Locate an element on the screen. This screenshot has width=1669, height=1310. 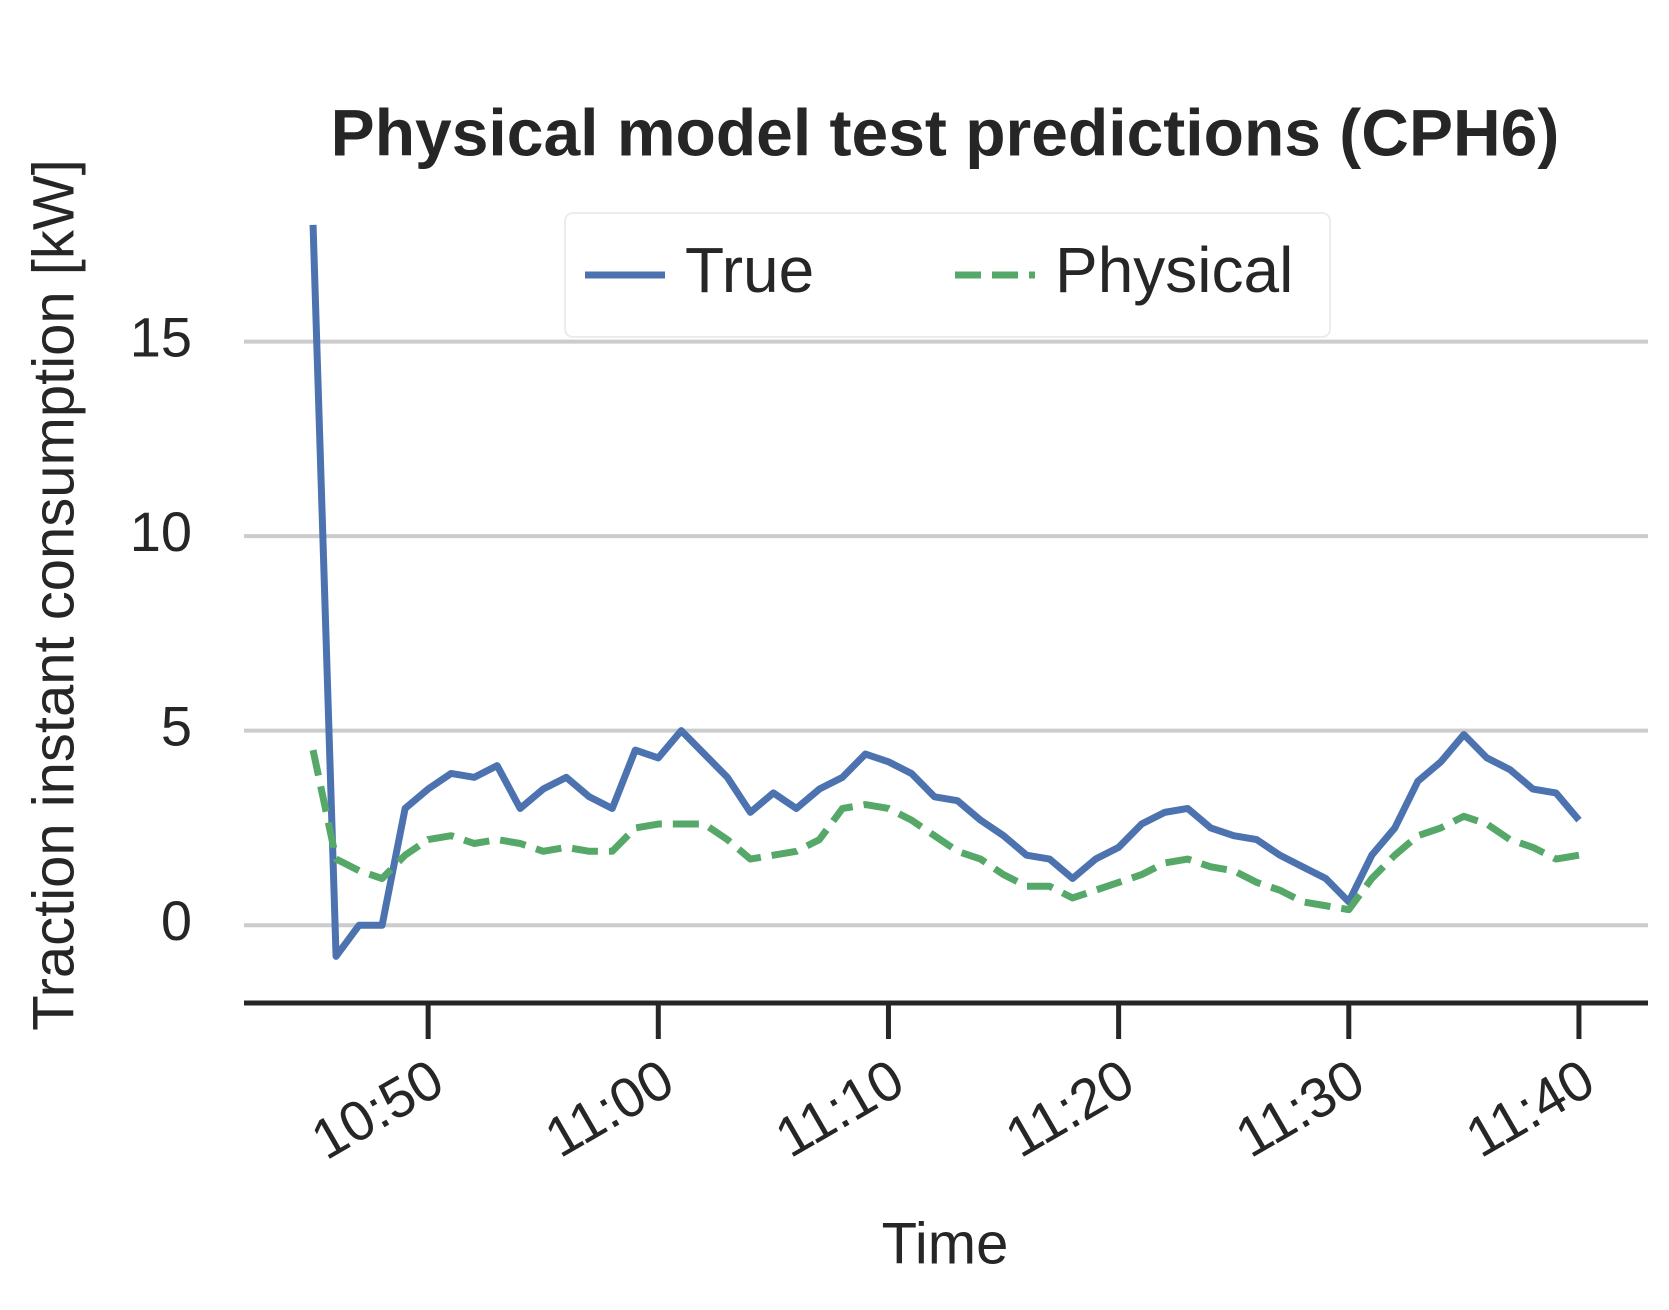
y-tick-label: 15 is located at coordinates (161, 336).